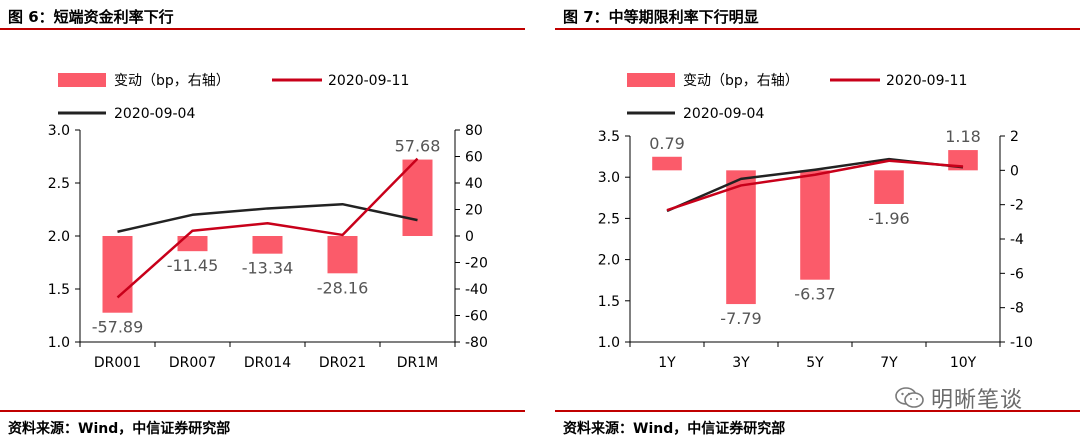 Image resolution: width=1080 pixels, height=445 pixels. Describe the element at coordinates (1017, 309) in the screenshot. I see `right-tick-label: -8` at that location.